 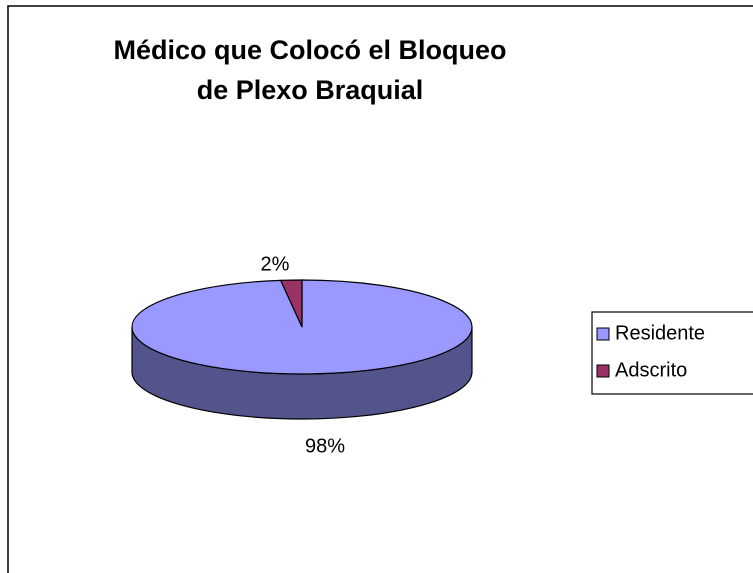 What do you see at coordinates (651, 370) in the screenshot?
I see `legend-label: Adscrito` at bounding box center [651, 370].